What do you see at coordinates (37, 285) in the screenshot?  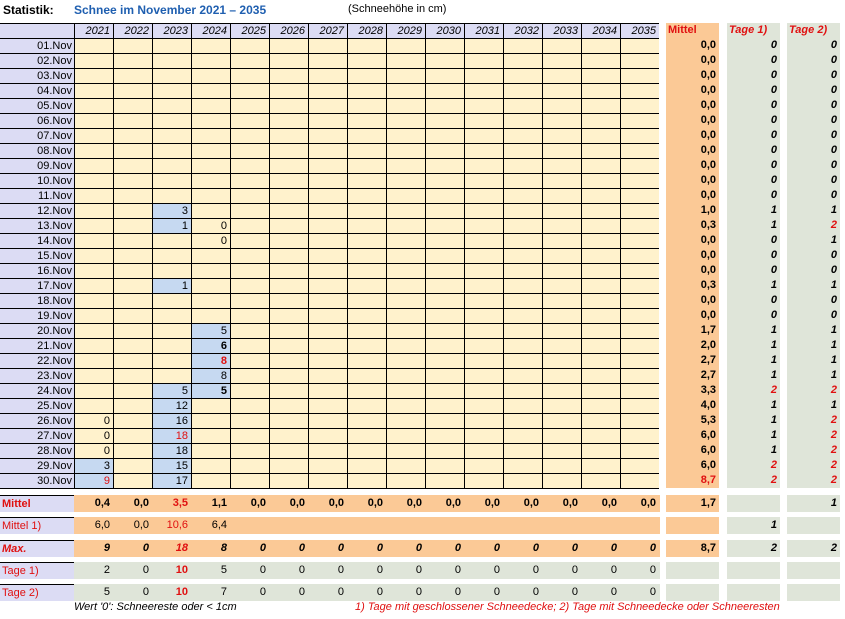 I see `day-label: 17.Nov` at bounding box center [37, 285].